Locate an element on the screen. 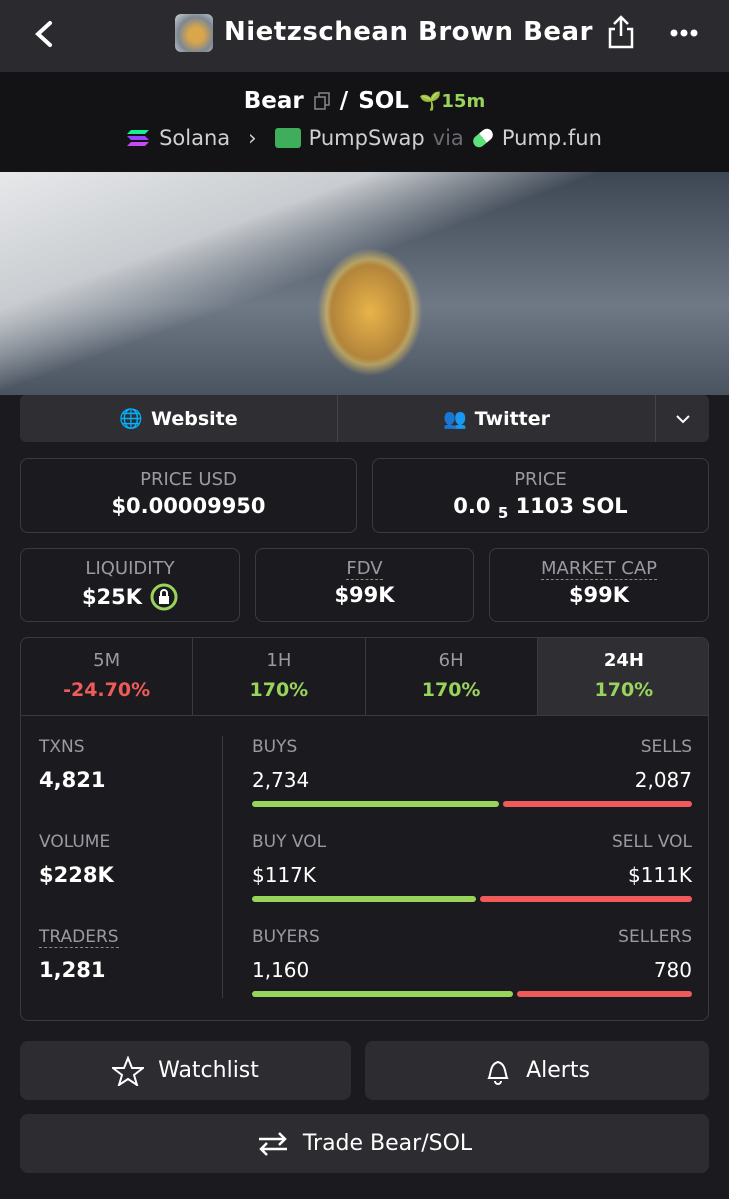 The width and height of the screenshot is (729, 1199). tab-label: 24H is located at coordinates (623, 660).